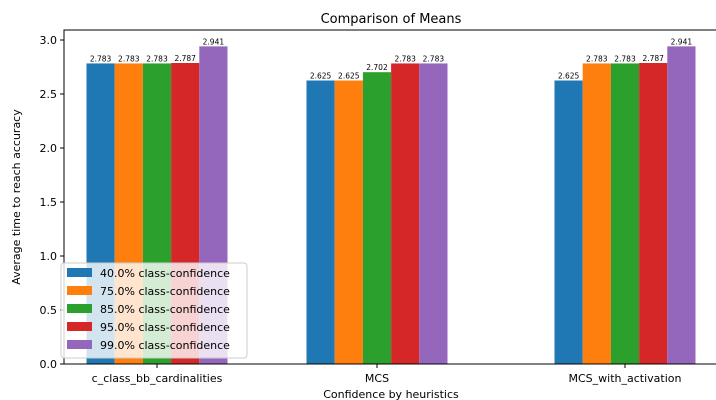 Image resolution: width=716 pixels, height=400 pixels. I want to click on legend-entry: 75.0% class-confidence, so click(165, 291).